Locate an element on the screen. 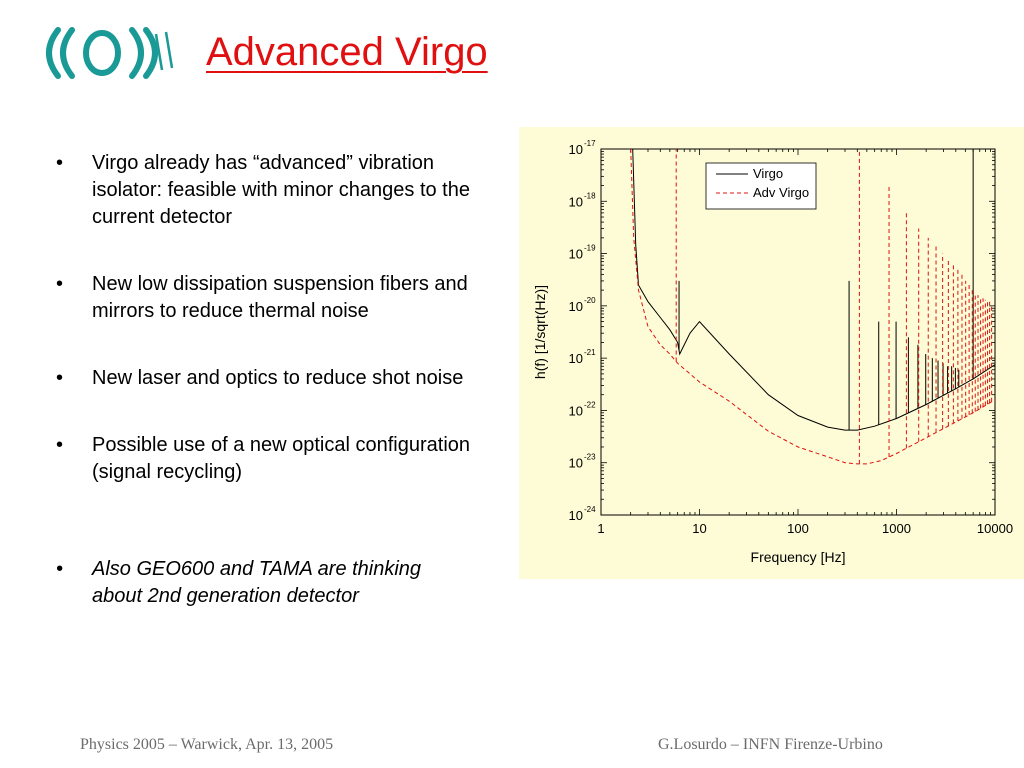 Image resolution: width=1024 pixels, height=768 pixels. series-line-virgo is located at coordinates (813, 290).